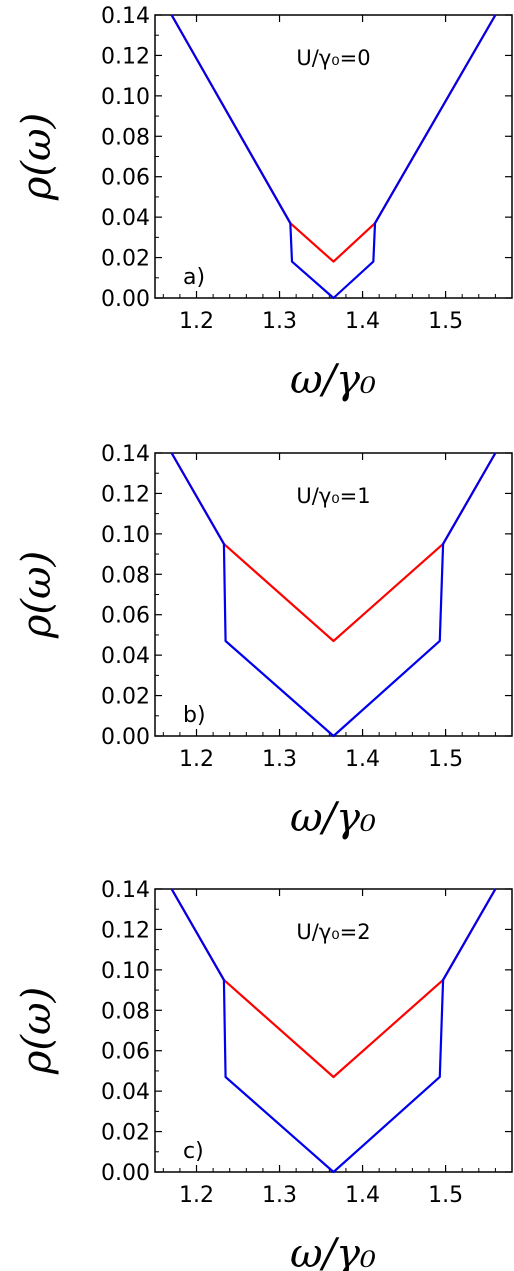 The height and width of the screenshot is (1271, 514). What do you see at coordinates (333, 58) in the screenshot?
I see `parameter-annotation: U/γ₀=0` at bounding box center [333, 58].